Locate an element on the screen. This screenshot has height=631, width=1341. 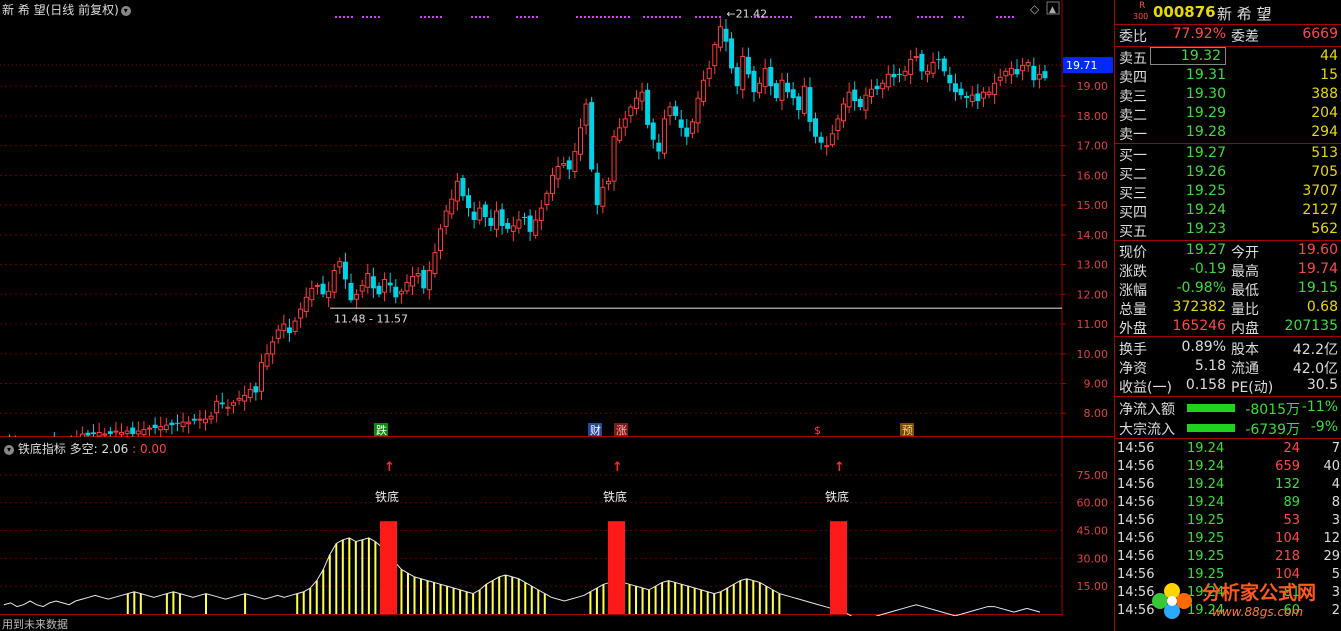
tick-row: 14:56 19.25 218 29 is located at coordinates (1228, 558).